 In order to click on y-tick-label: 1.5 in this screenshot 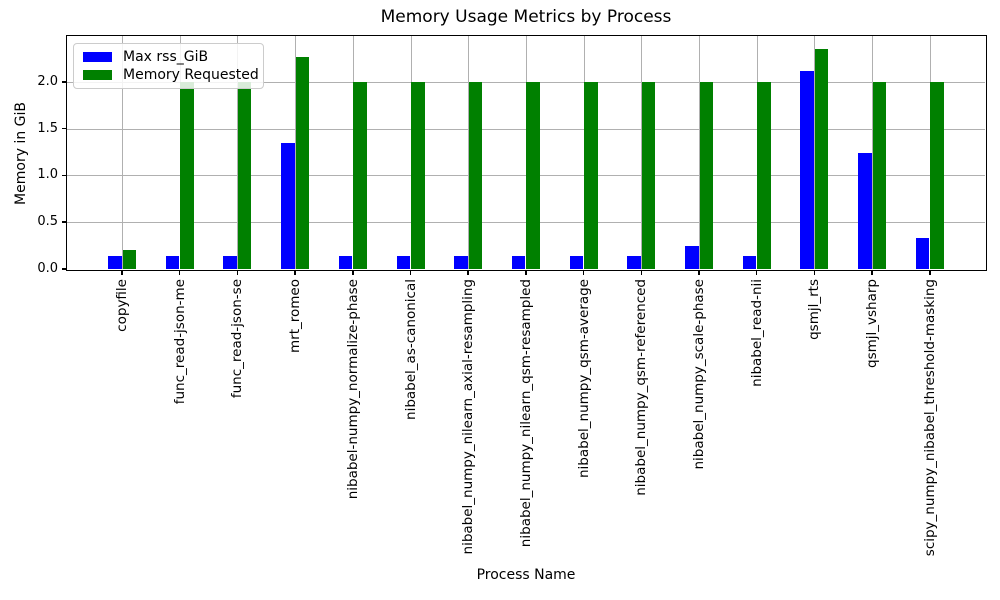, I will do `click(47, 128)`.